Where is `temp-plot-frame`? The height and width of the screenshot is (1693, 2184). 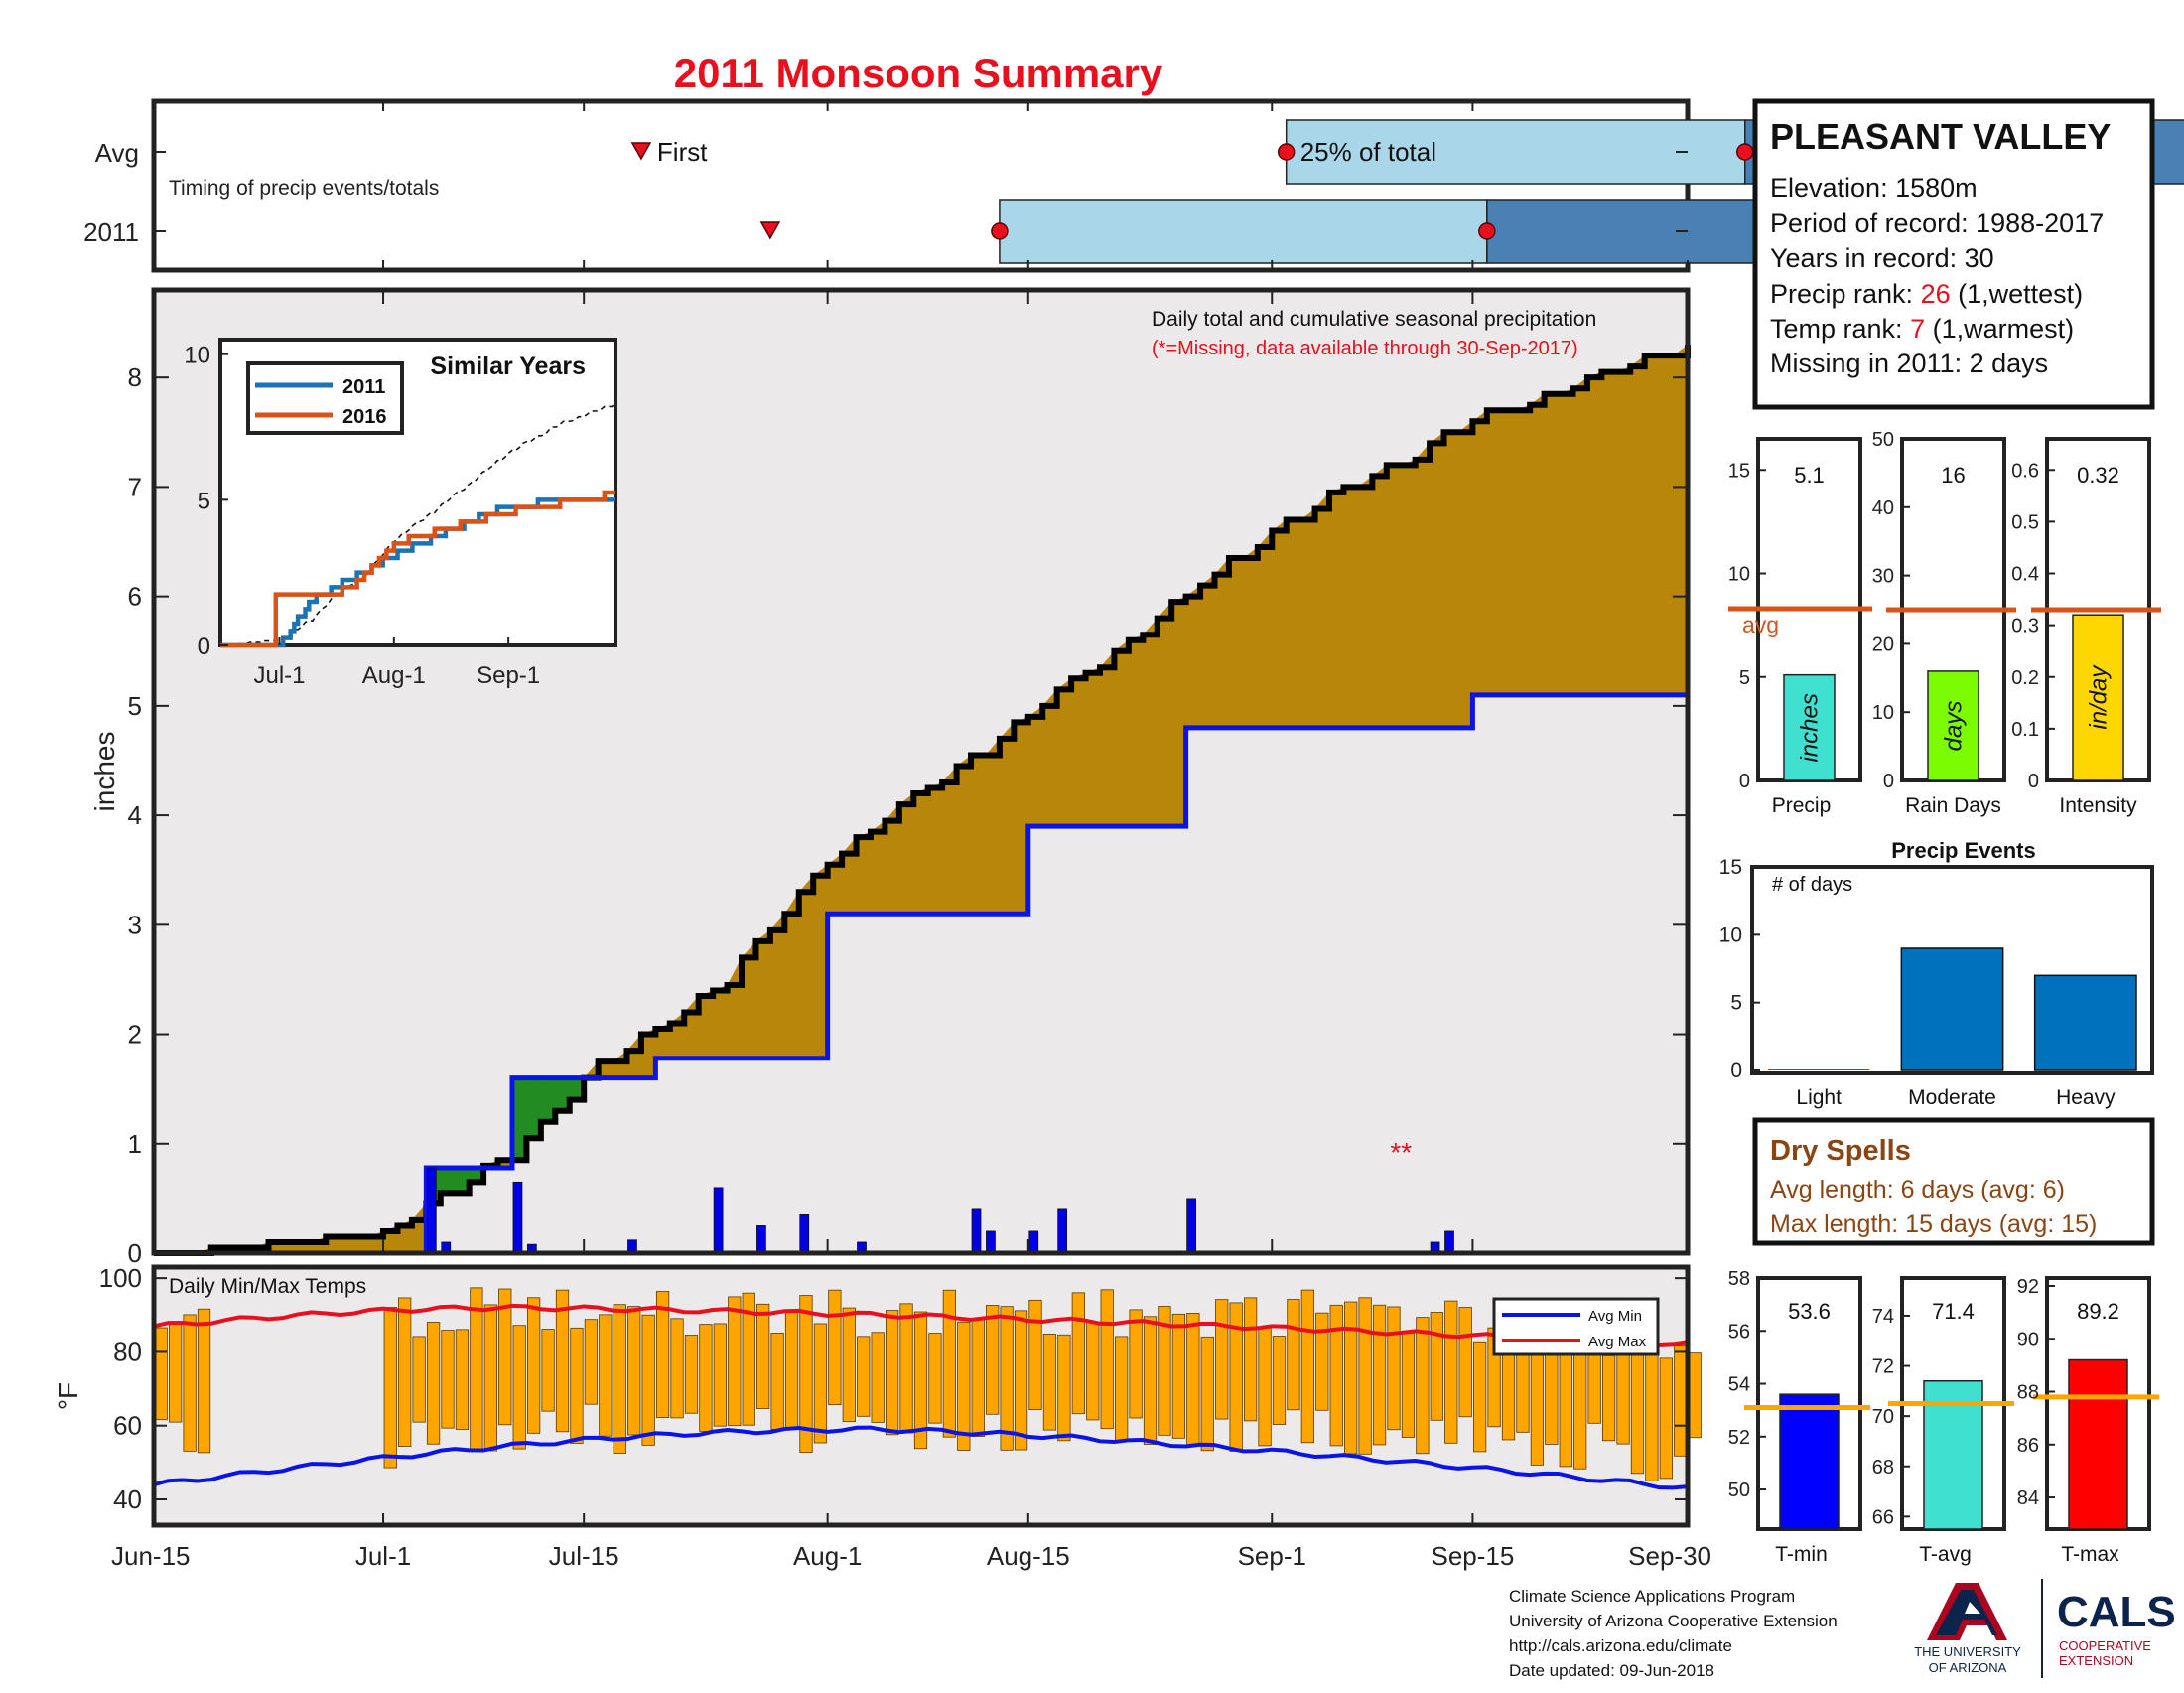
temp-plot-frame is located at coordinates (921, 1396).